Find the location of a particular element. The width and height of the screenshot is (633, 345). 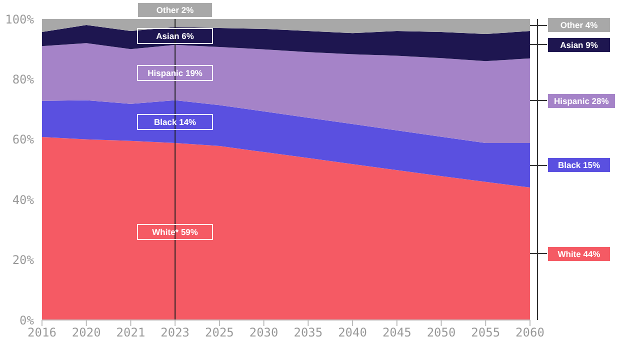

x-tick-label: 2023 is located at coordinates (175, 333).